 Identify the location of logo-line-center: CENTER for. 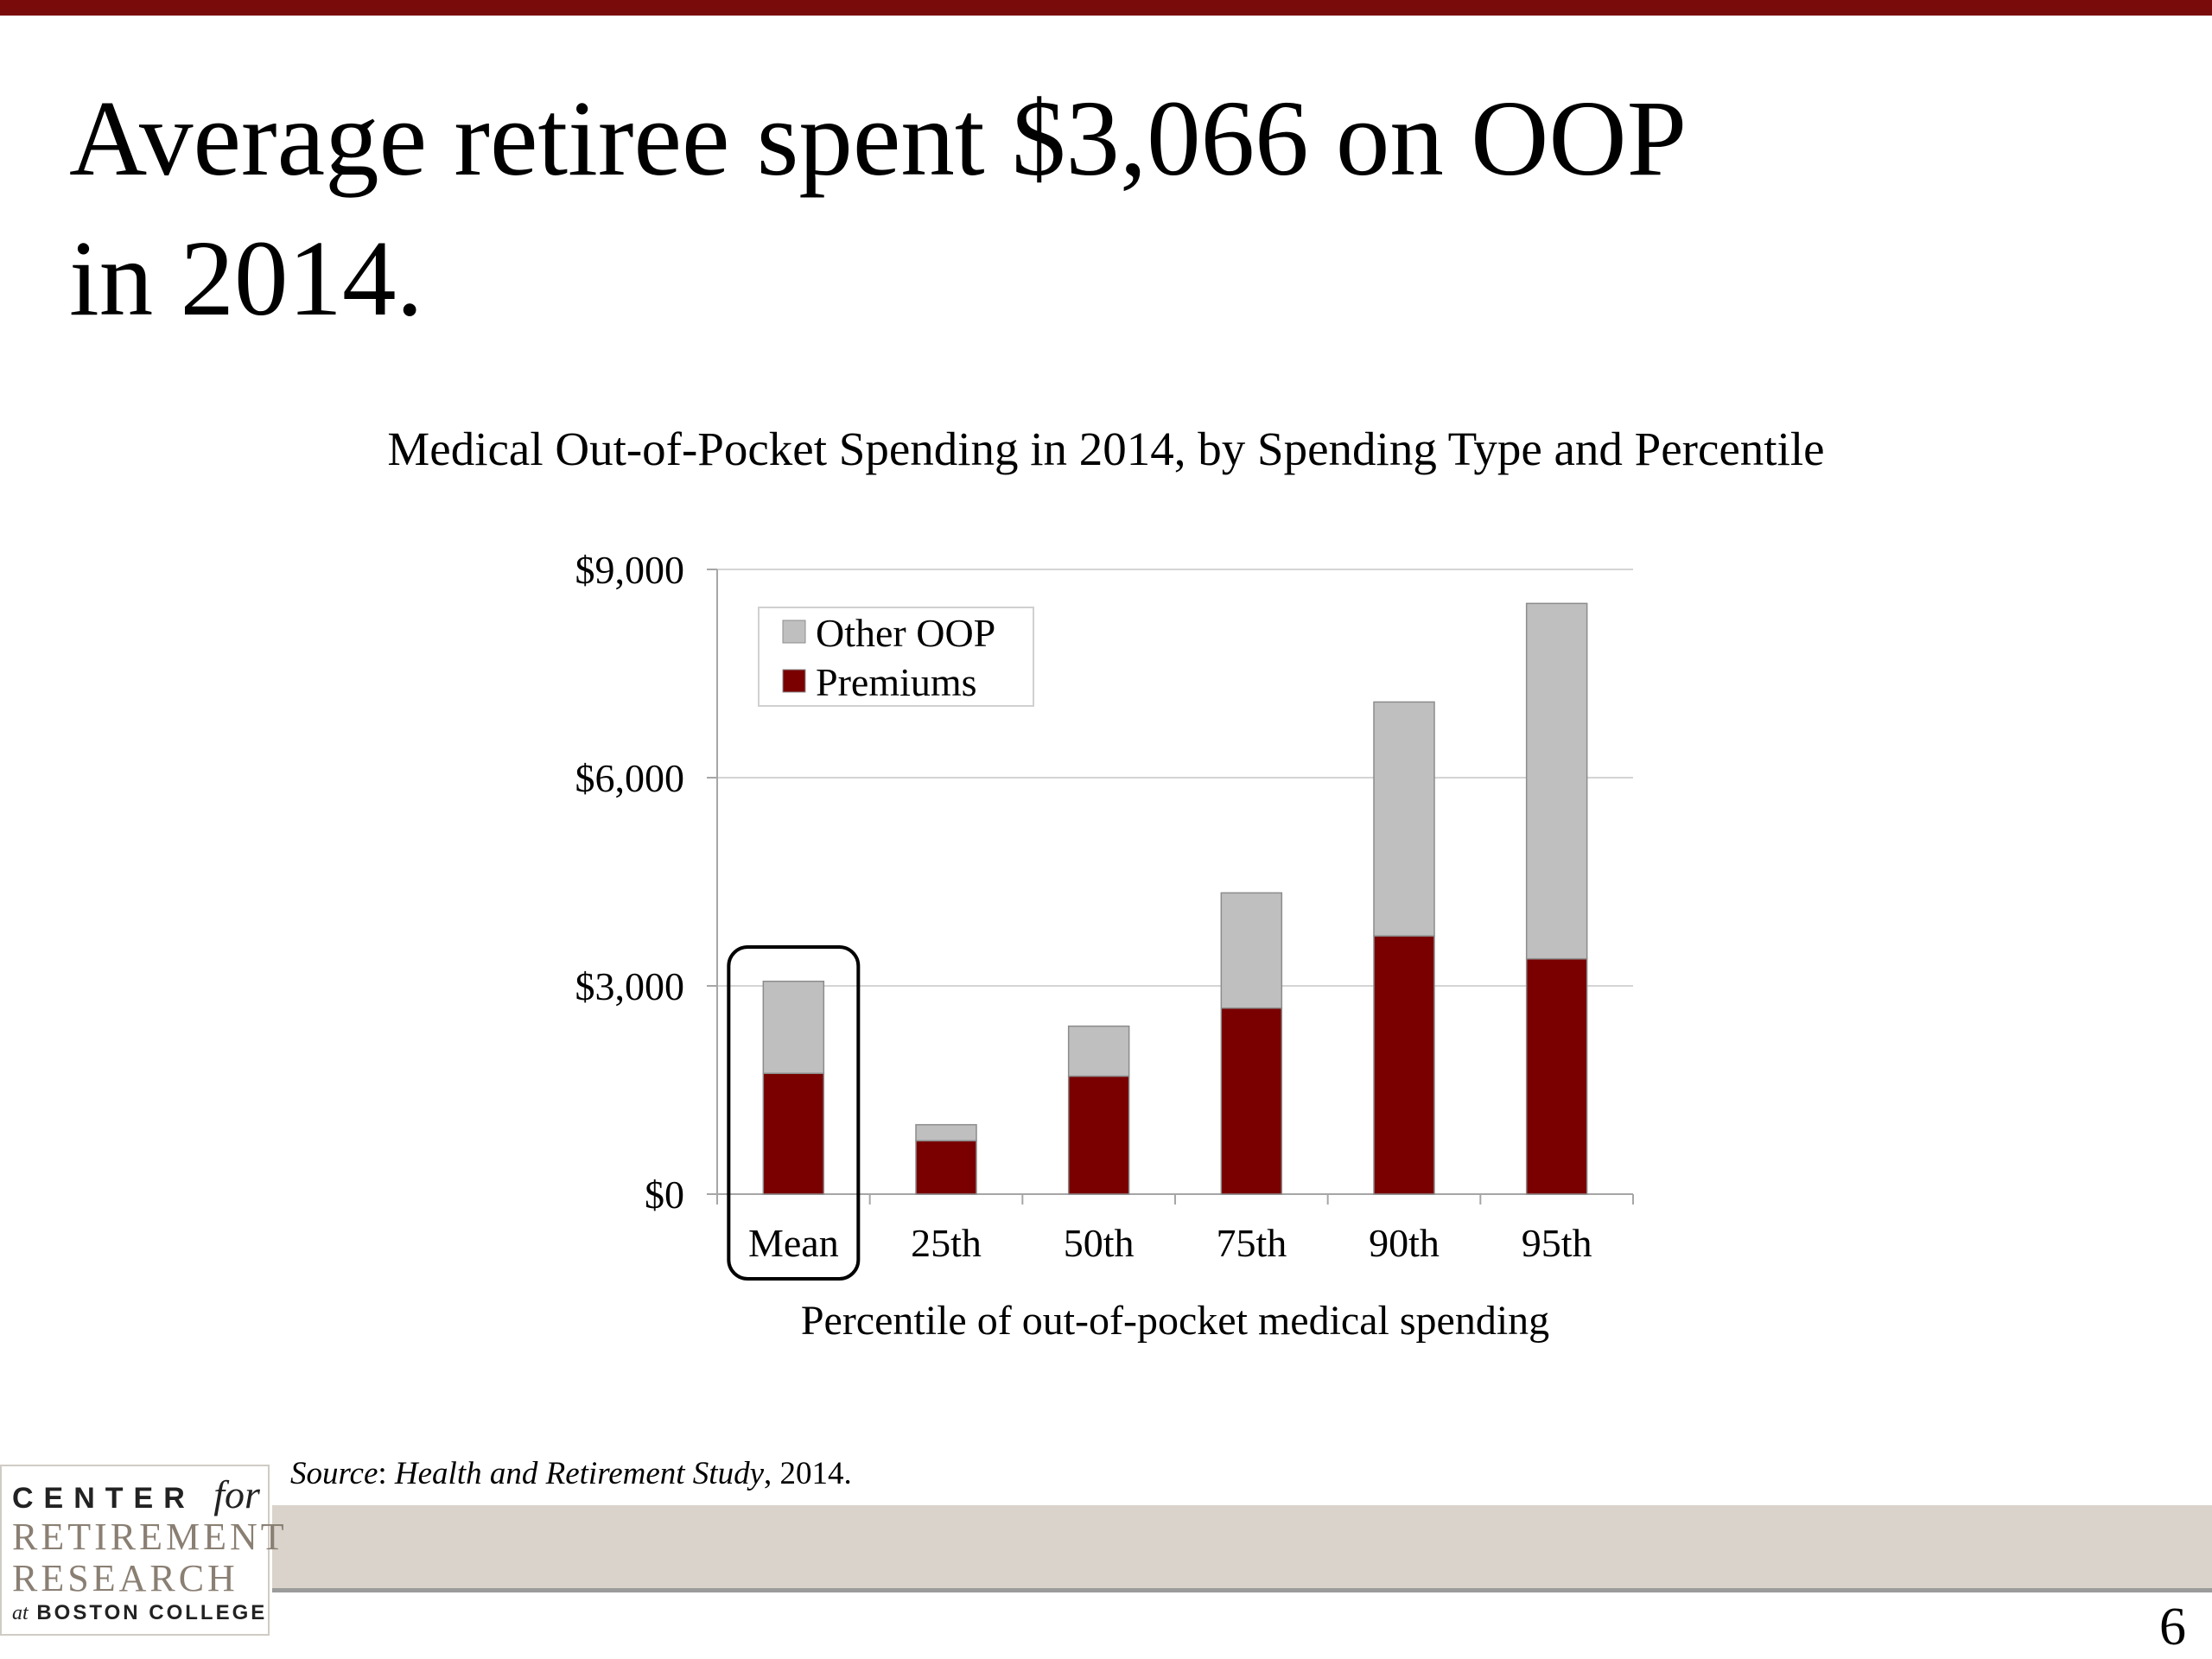
(136, 1494).